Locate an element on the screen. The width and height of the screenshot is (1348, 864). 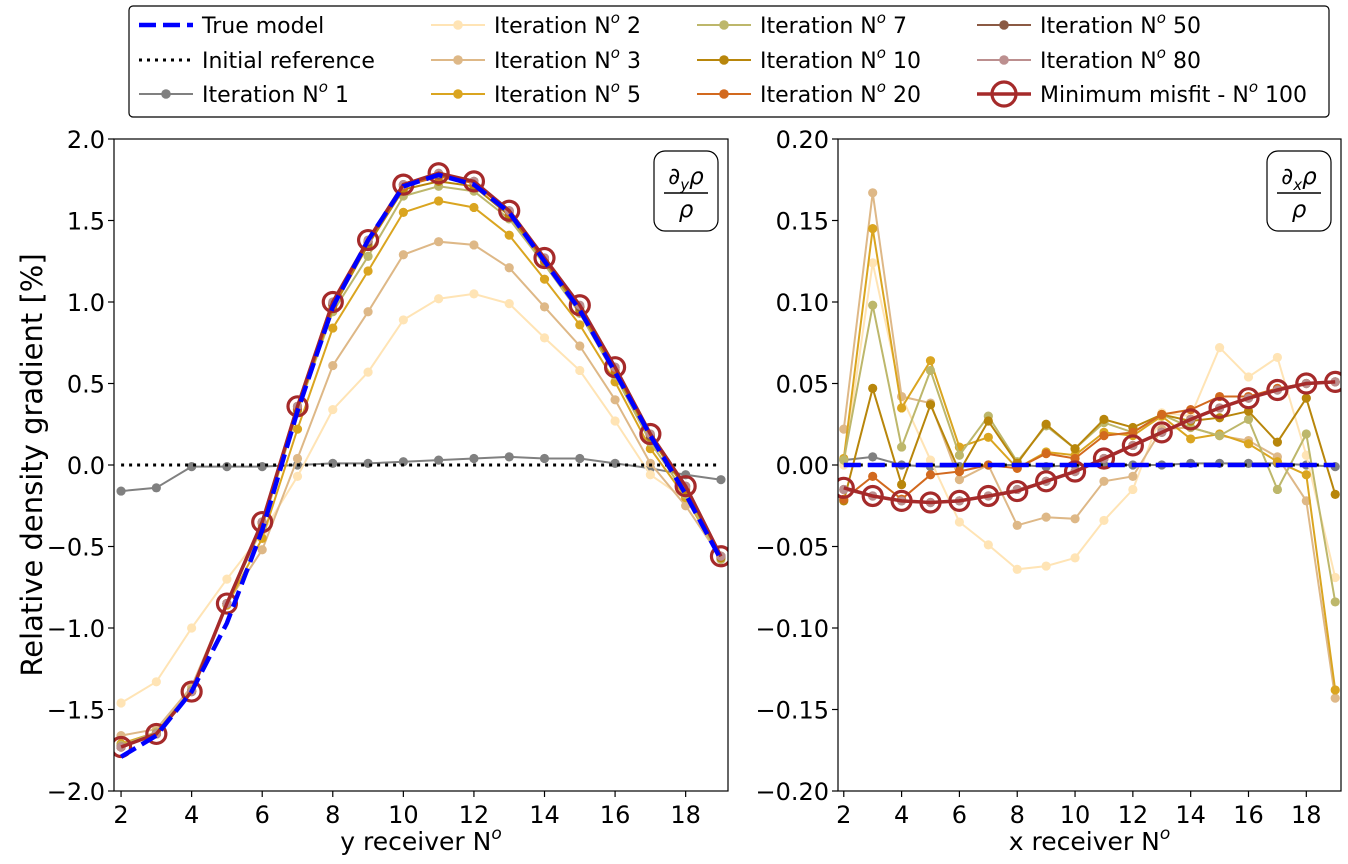
x-tick-label: 6 is located at coordinates (959, 815).